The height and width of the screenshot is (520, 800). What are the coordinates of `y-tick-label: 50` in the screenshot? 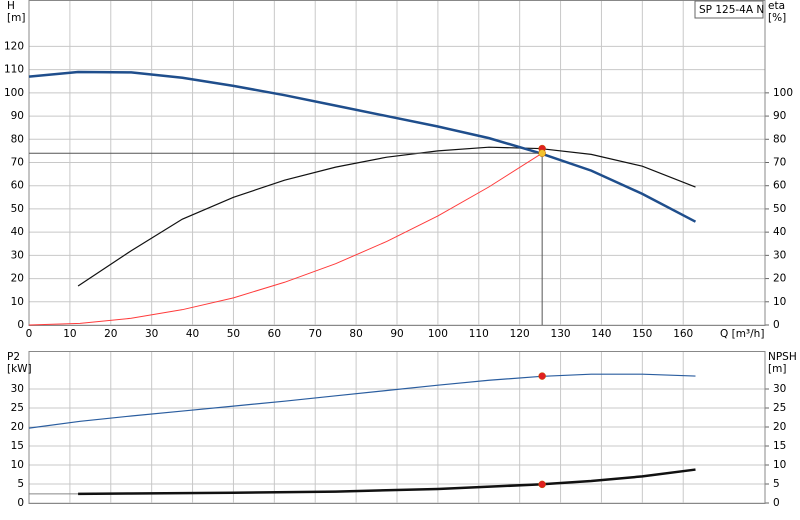 It's located at (17, 209).